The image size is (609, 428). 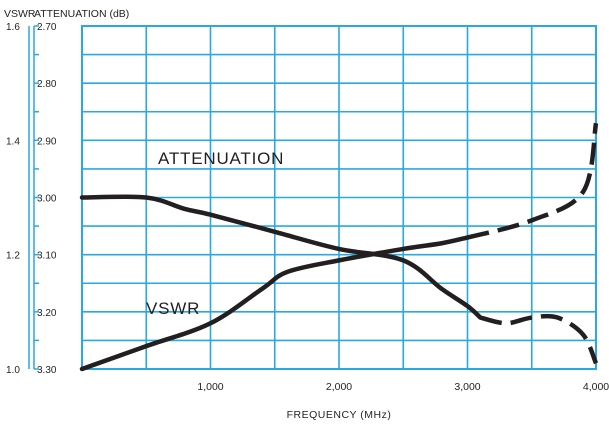 What do you see at coordinates (339, 415) in the screenshot?
I see `x-axis-label: FREQUENCY (MHz)` at bounding box center [339, 415].